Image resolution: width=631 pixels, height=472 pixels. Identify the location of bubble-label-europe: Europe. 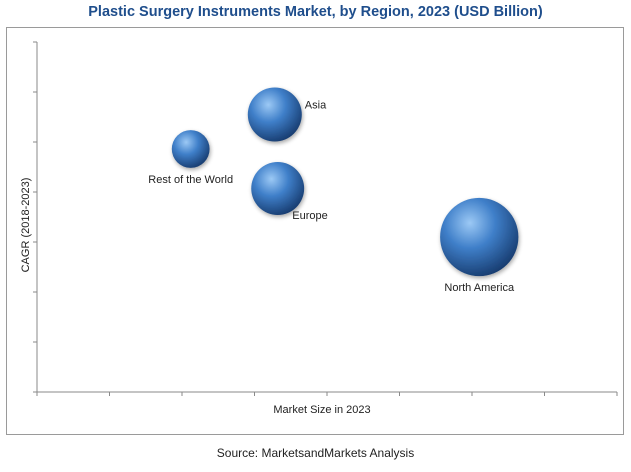
(309, 216).